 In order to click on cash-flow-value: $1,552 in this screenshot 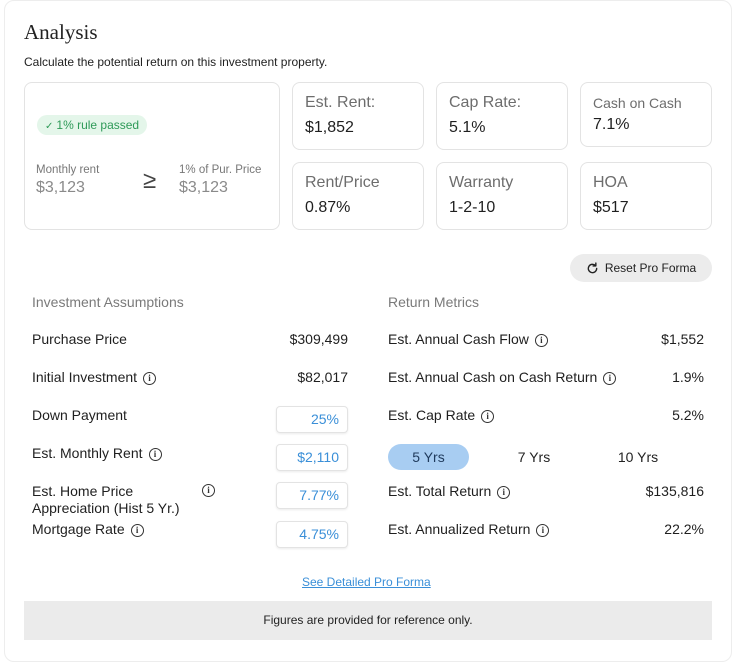, I will do `click(682, 339)`.